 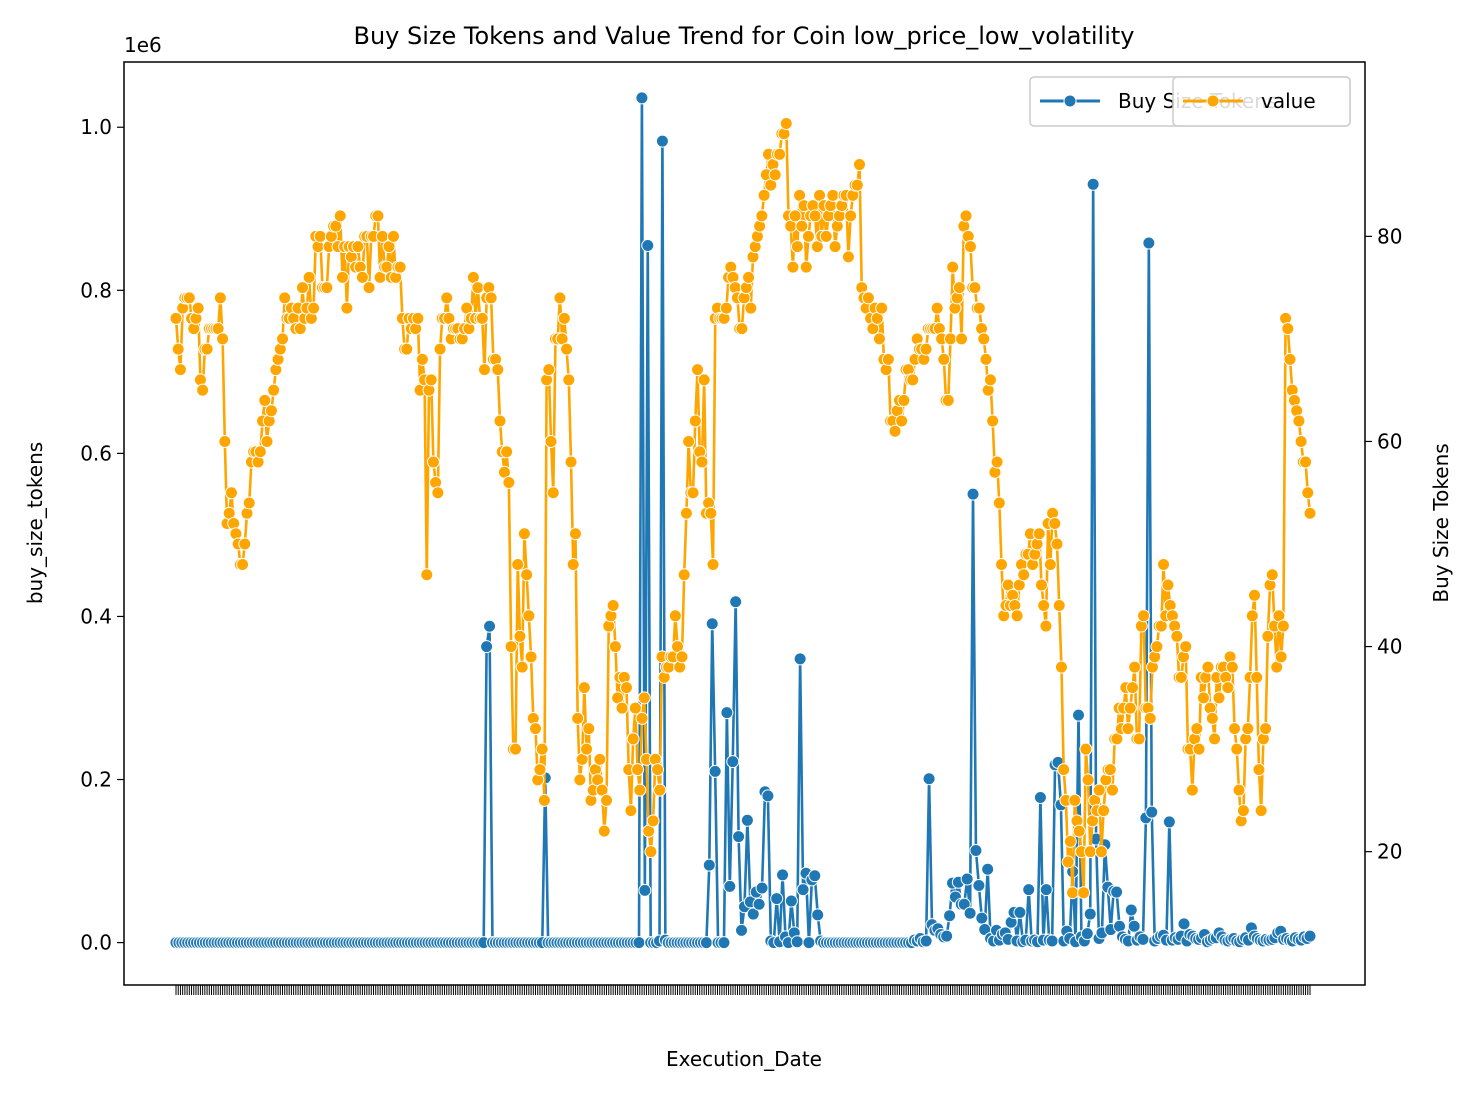 I want to click on right-y-axis-label: Buy Size Tokens, so click(x=1441, y=522).